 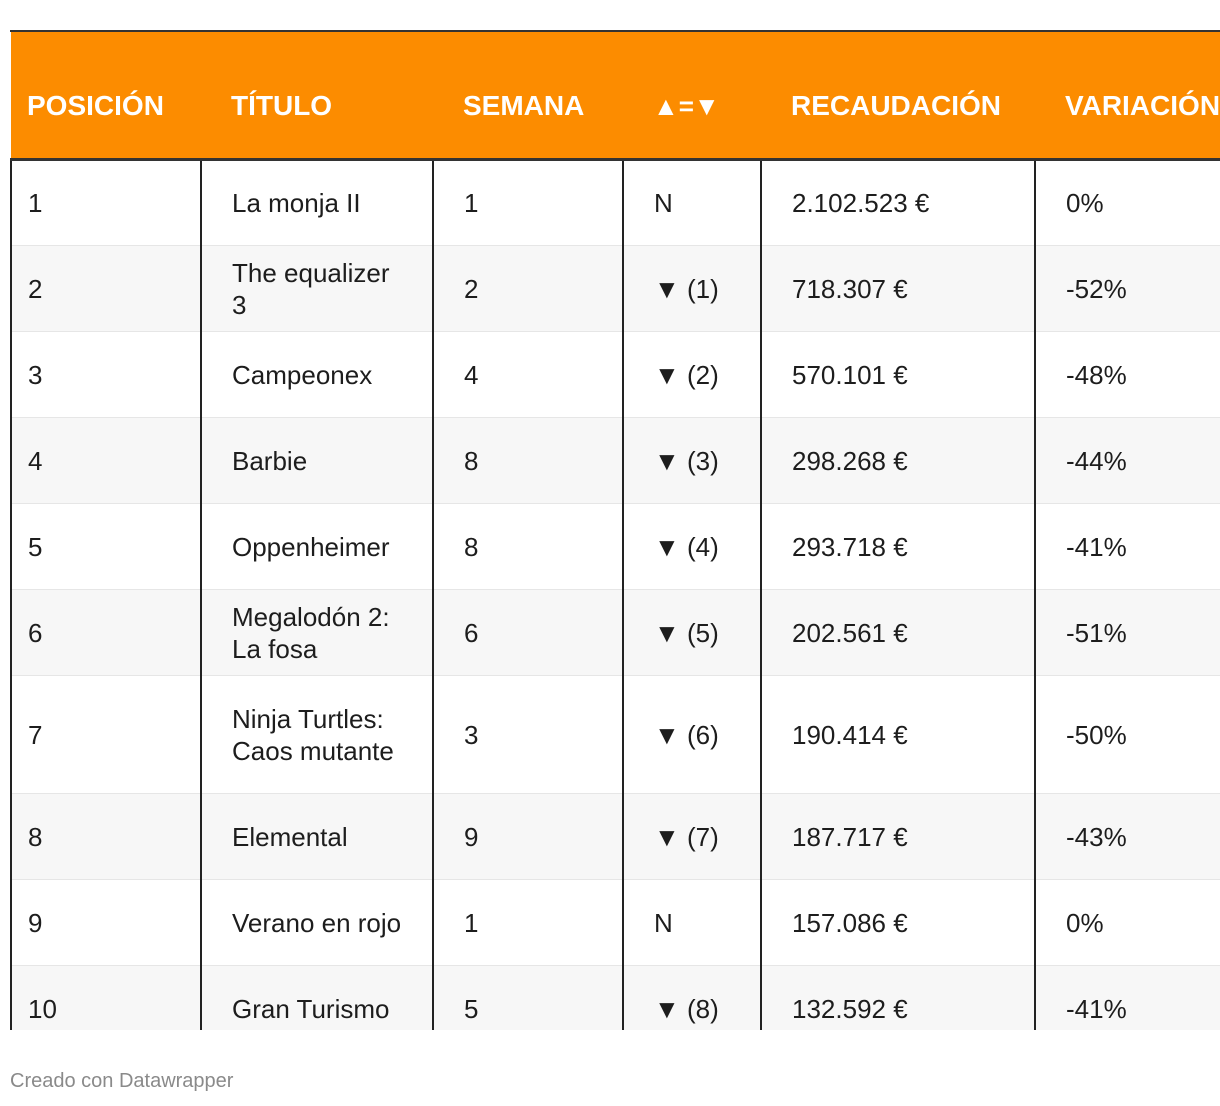 What do you see at coordinates (317, 96) in the screenshot?
I see `header-titulo: TÍTULO` at bounding box center [317, 96].